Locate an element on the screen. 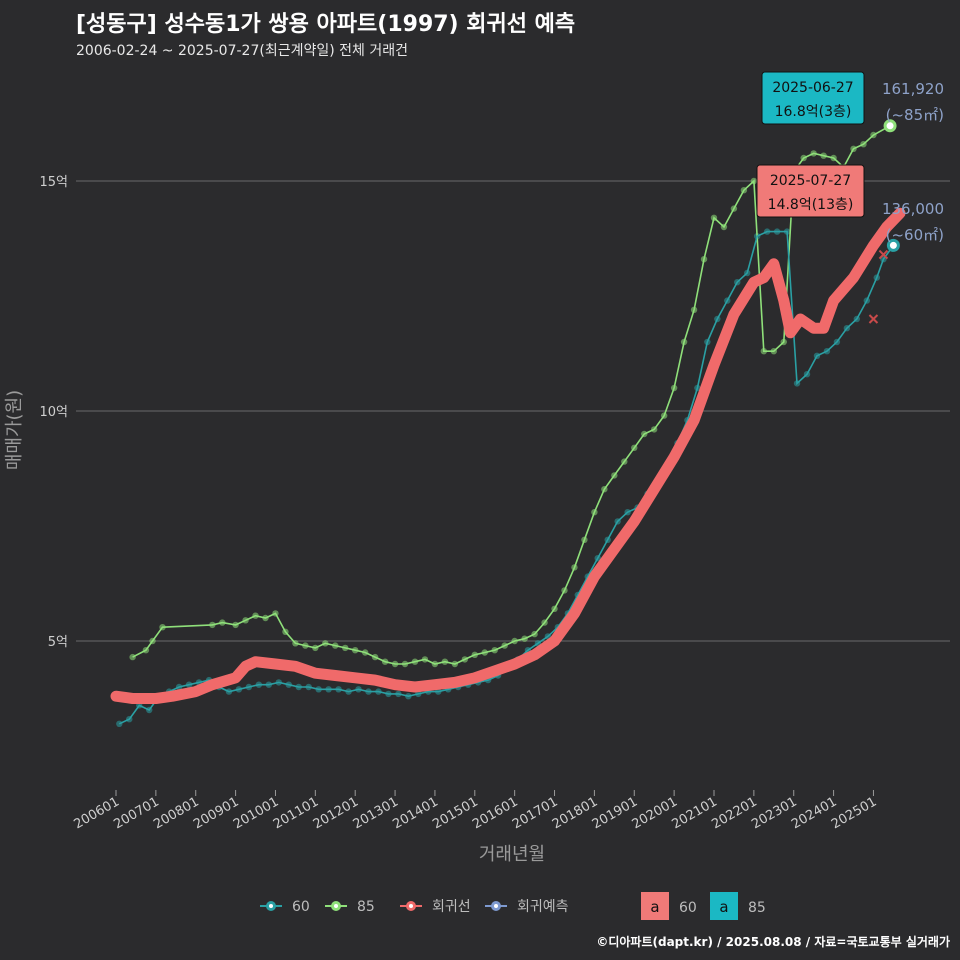 This screenshot has height=960, width=960. legend: 60 85 회귀선 회귀예측 a 60 a 85 is located at coordinates (513, 906).